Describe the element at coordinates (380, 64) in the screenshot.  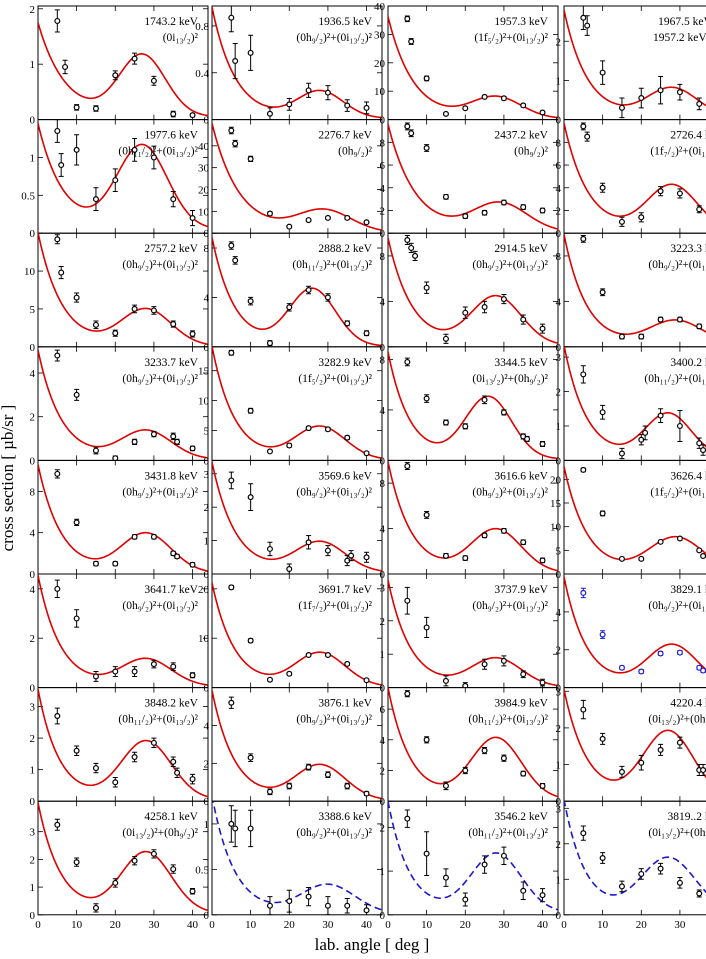
I see `y-tick-label: 20` at that location.